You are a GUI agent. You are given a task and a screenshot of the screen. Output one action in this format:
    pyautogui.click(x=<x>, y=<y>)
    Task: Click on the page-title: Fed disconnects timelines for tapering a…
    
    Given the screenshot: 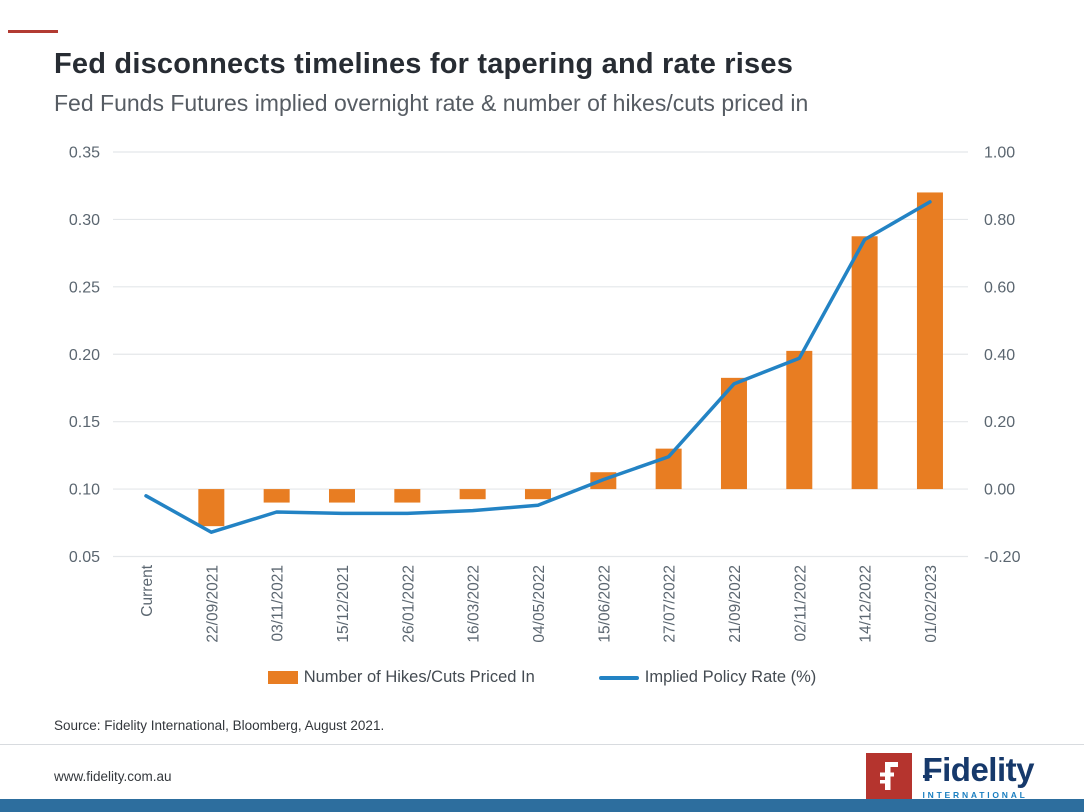 What is the action you would take?
    pyautogui.click(x=424, y=64)
    